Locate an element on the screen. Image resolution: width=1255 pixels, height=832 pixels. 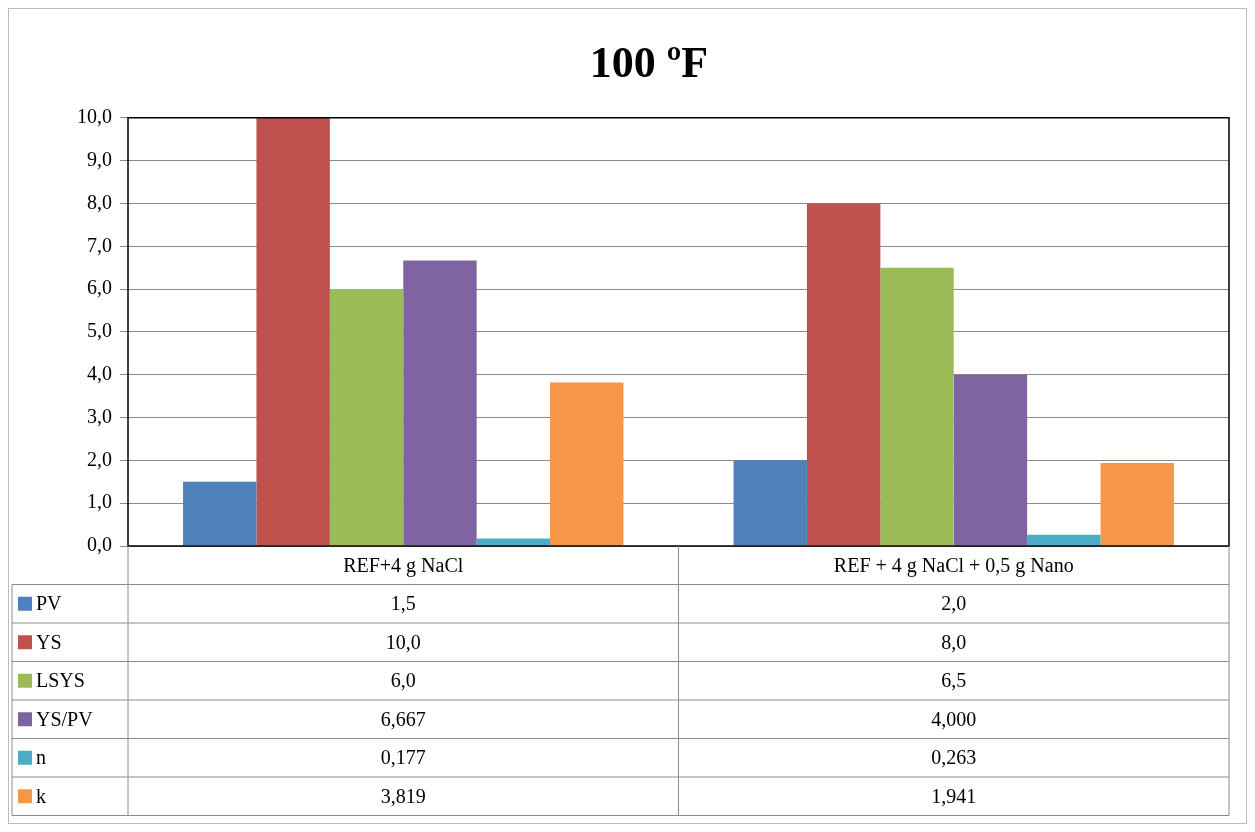
x-tick-label: REF+4 g NaCl is located at coordinates (403, 566).